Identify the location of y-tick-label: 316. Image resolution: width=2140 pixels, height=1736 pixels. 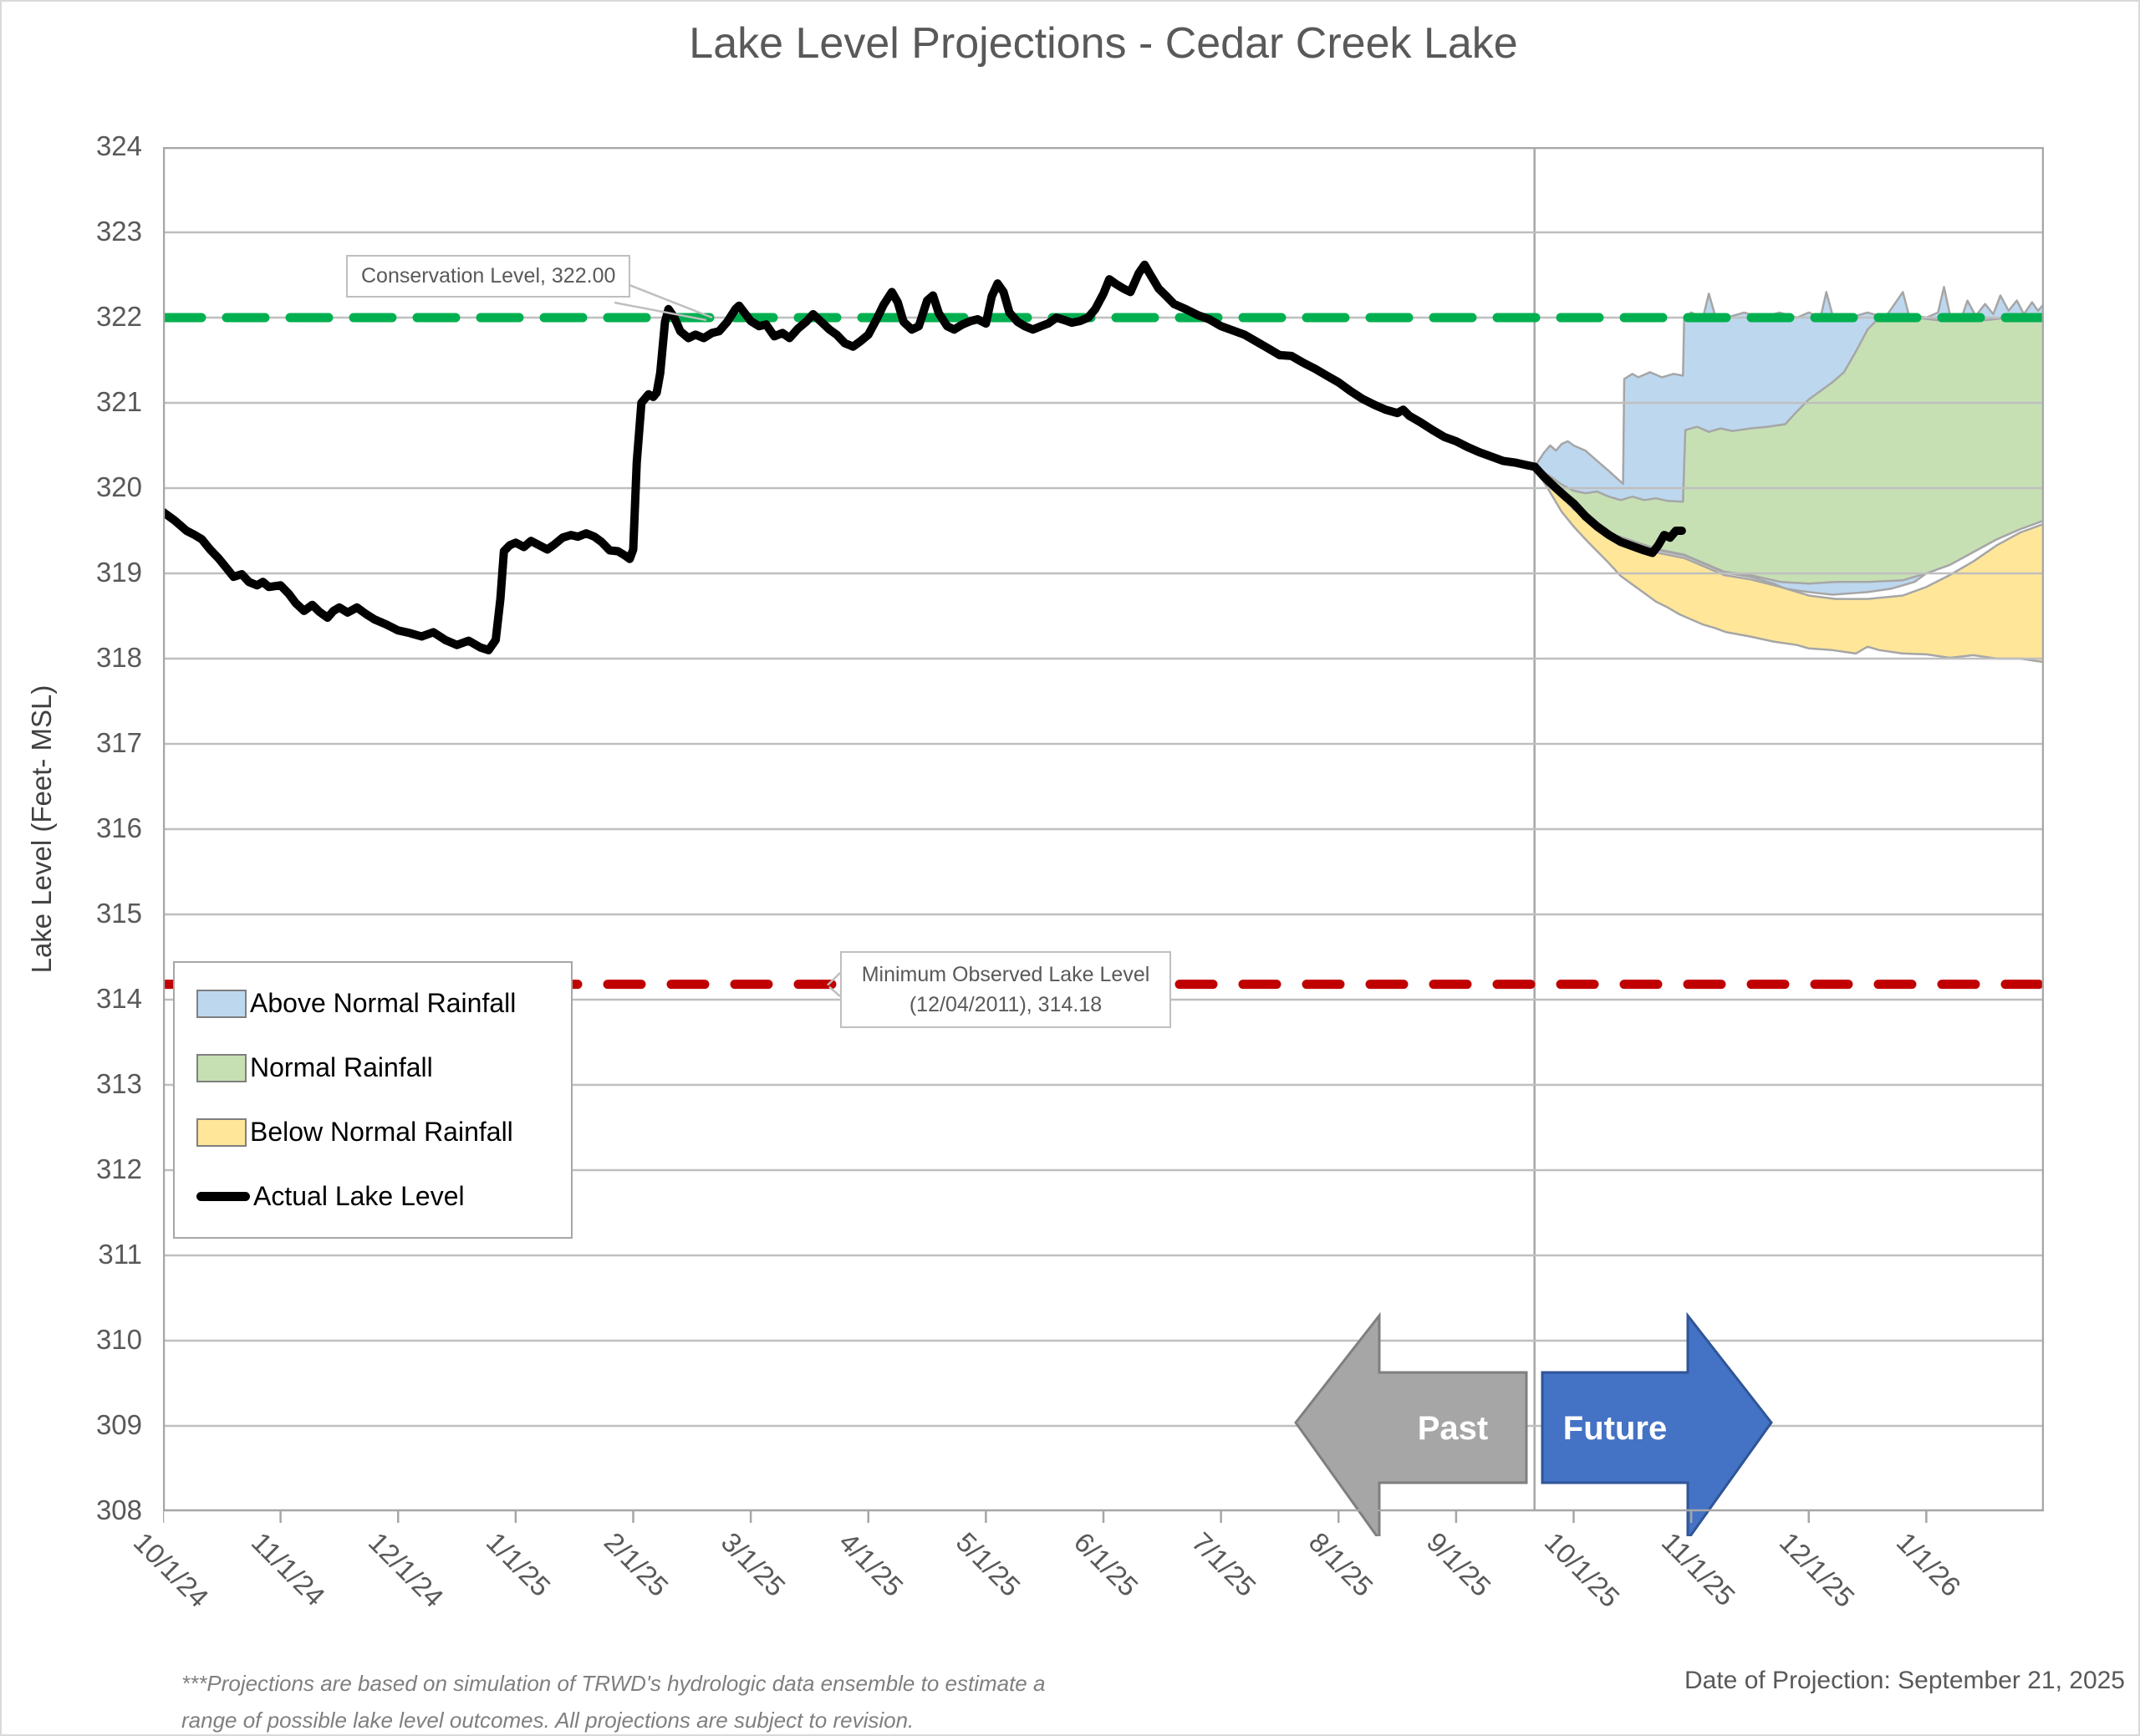
(118, 827).